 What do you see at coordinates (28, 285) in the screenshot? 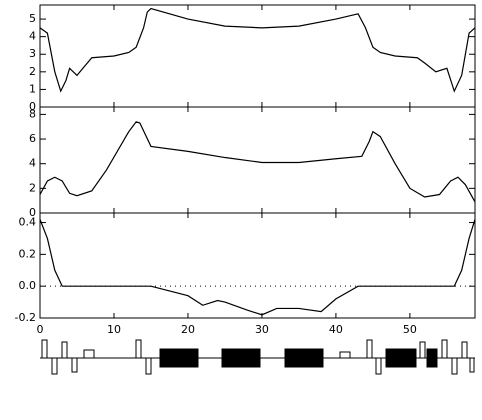
I see `y-tick-label: 0.0` at bounding box center [28, 285].